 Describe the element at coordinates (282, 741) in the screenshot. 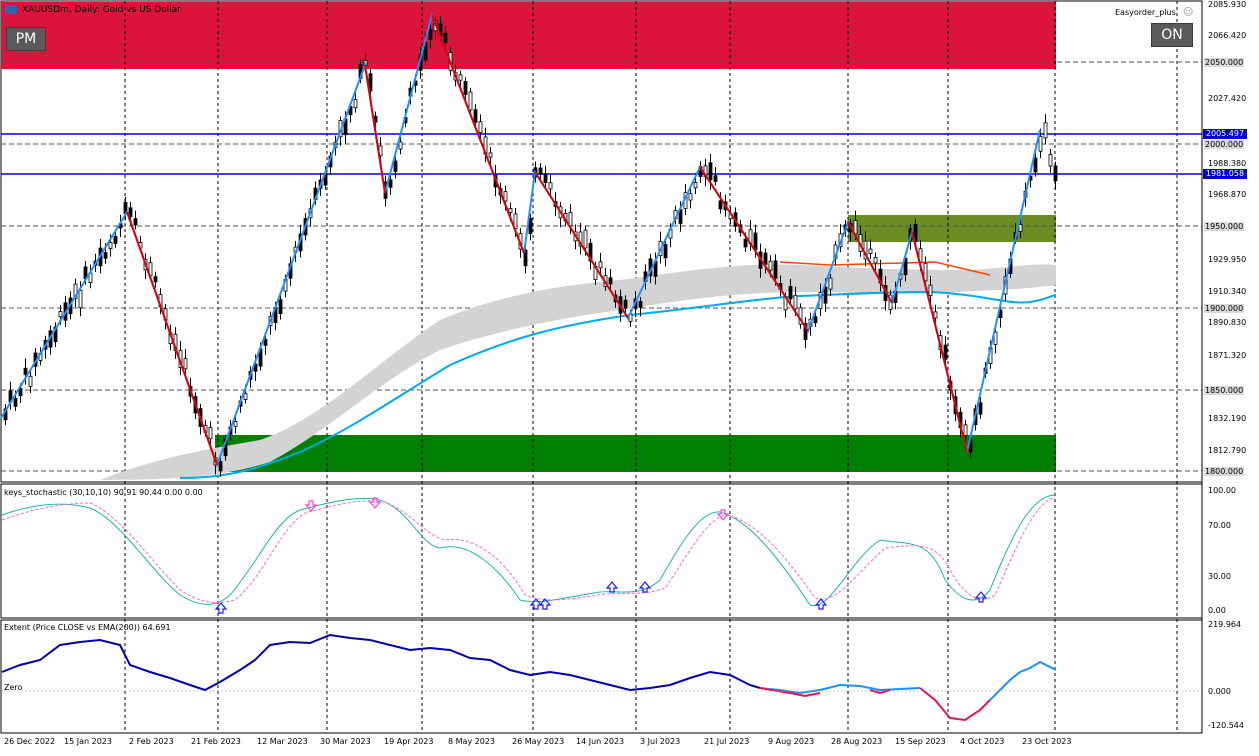

I see `date-axis-label: 12 Mar 2023` at that location.